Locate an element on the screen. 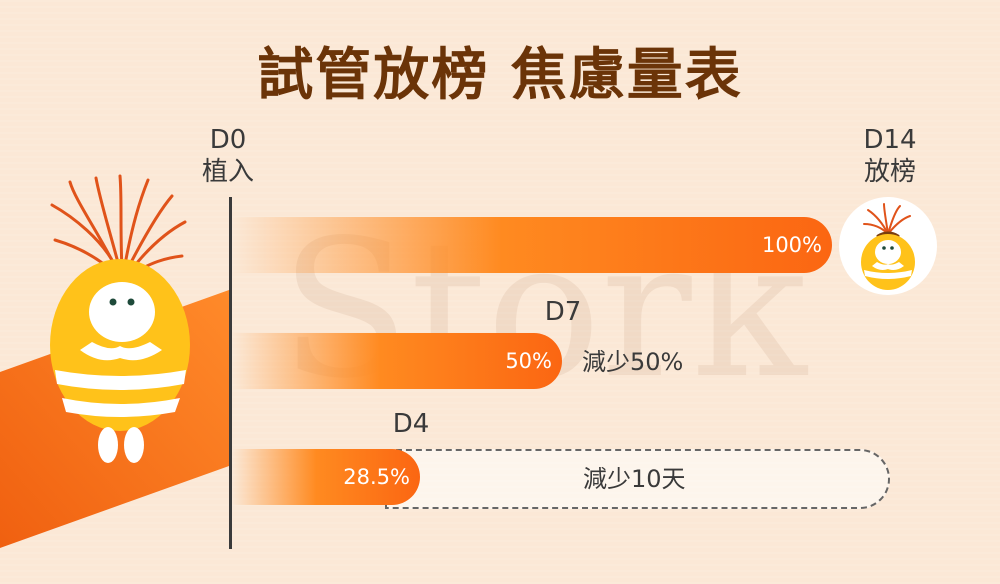 This screenshot has width=1000, height=584. bar-d4-note: 減少10天 is located at coordinates (634, 479).